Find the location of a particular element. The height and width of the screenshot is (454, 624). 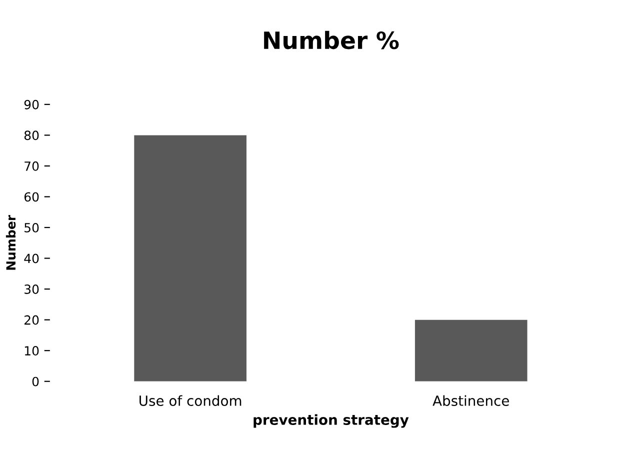

y-tick-label: 70 is located at coordinates (31, 166).